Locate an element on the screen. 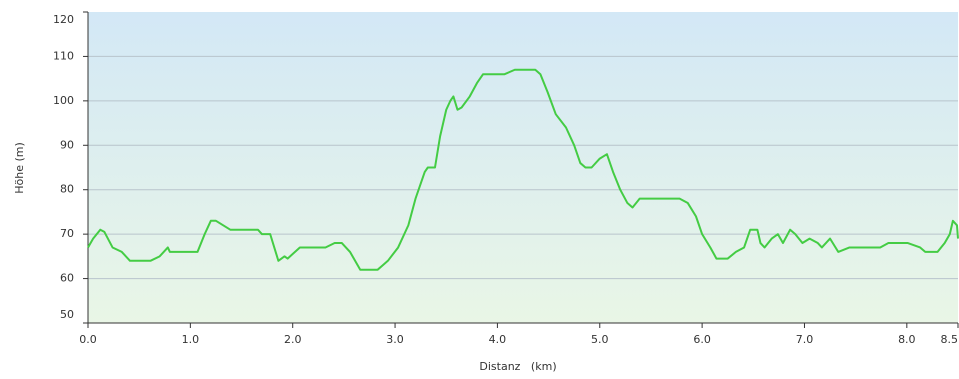 This screenshot has height=379, width=959. x-tick-label: 7.0 is located at coordinates (805, 339).